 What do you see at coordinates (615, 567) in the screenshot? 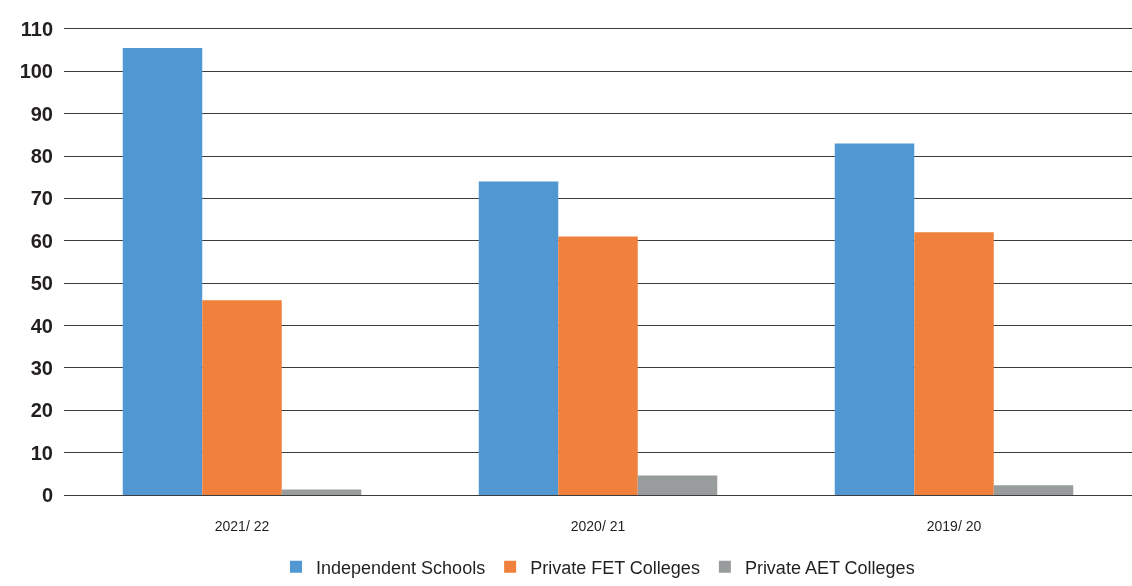
I see `legend-label: Private FET Colleges` at bounding box center [615, 567].